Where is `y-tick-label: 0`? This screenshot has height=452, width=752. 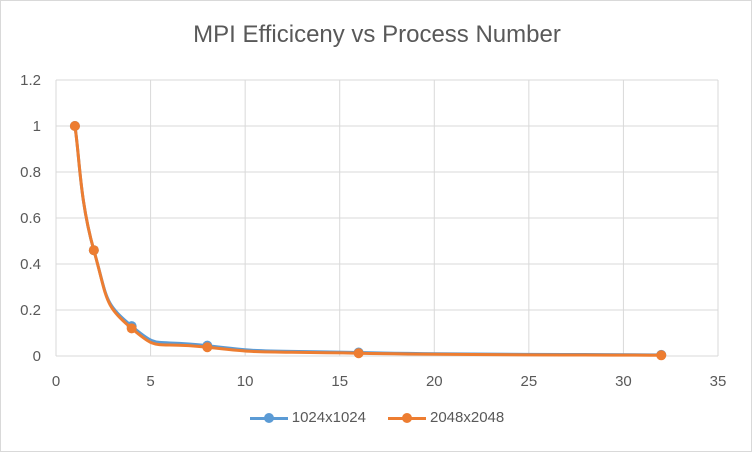
y-tick-label: 0 is located at coordinates (37, 356).